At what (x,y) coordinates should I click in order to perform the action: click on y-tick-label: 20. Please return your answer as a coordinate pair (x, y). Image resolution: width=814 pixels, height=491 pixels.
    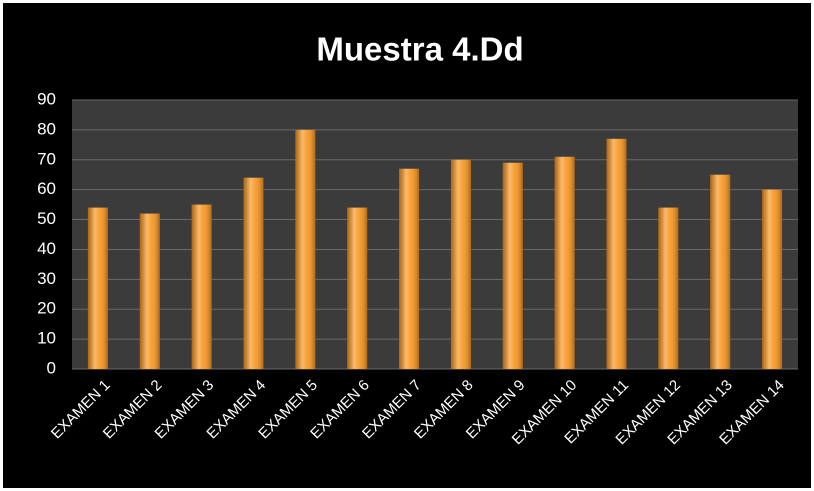
    Looking at the image, I should click on (46, 308).